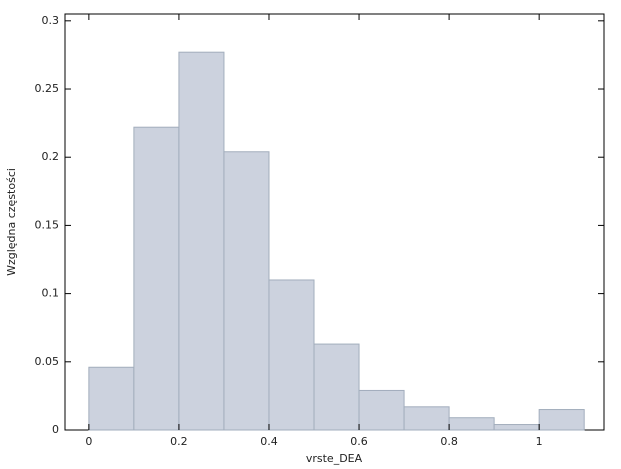  Describe the element at coordinates (47, 88) in the screenshot. I see `y-tick-label: 0.25` at that location.